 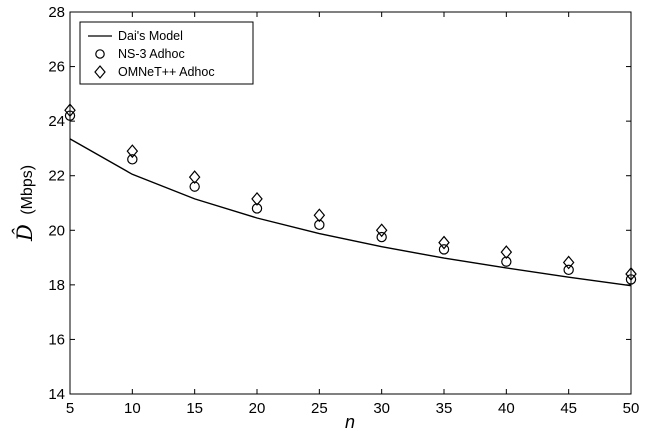 I want to click on legend-label-dais-model: Dai's Model, so click(x=150, y=36).